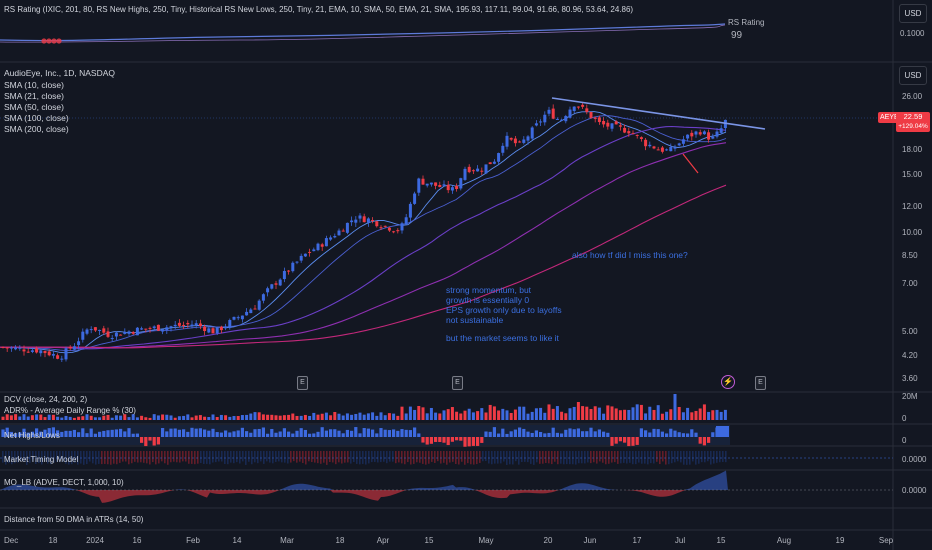 The image size is (932, 550). I want to click on timing-title: Market Timing Model, so click(41, 459).